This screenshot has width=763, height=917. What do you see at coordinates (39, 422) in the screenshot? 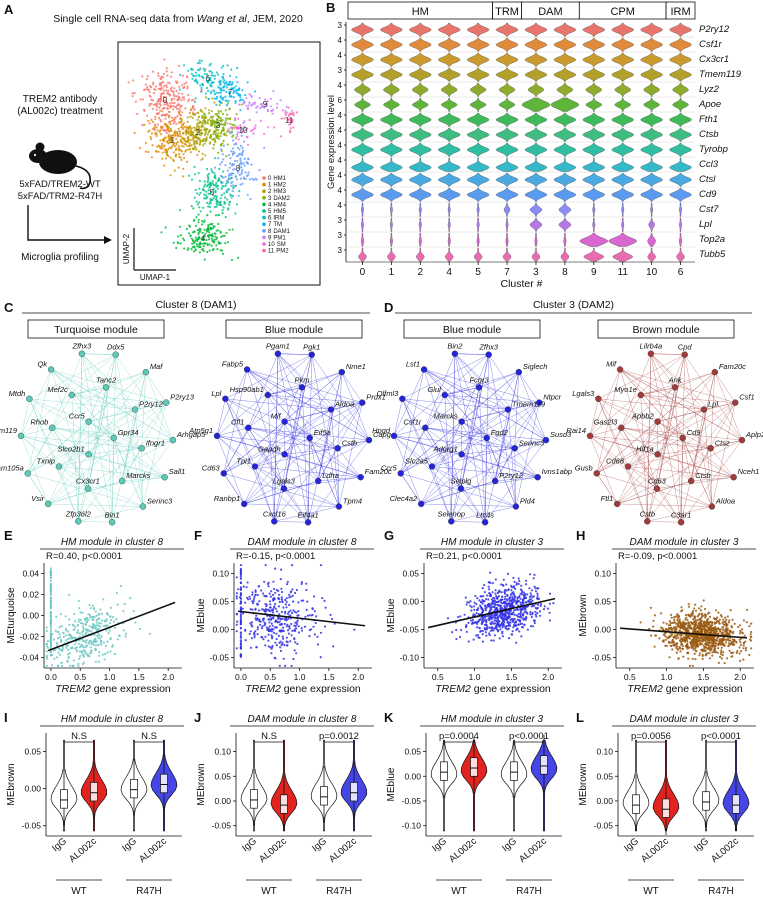
I see `network-gene-label: Rhob` at bounding box center [39, 422].